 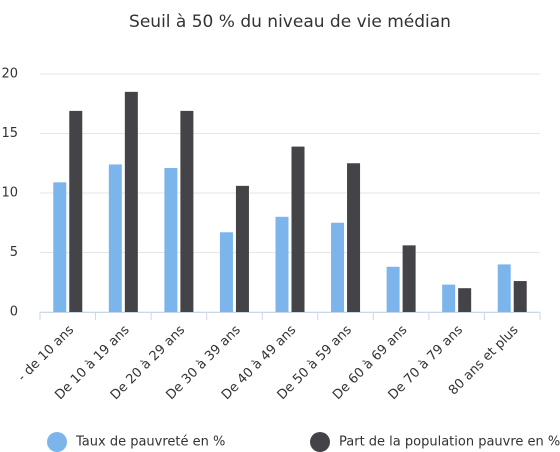 What do you see at coordinates (449, 442) in the screenshot?
I see `legend-label: Part de la population pauvre en %` at bounding box center [449, 442].